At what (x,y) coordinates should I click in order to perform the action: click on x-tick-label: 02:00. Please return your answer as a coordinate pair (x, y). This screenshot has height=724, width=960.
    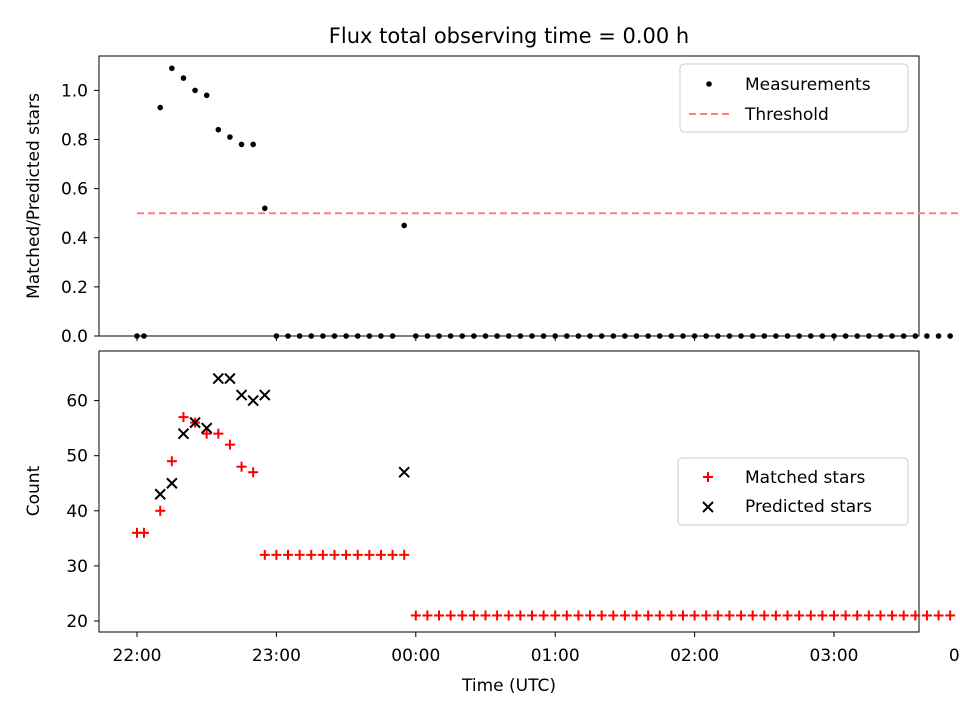
    Looking at the image, I should click on (694, 656).